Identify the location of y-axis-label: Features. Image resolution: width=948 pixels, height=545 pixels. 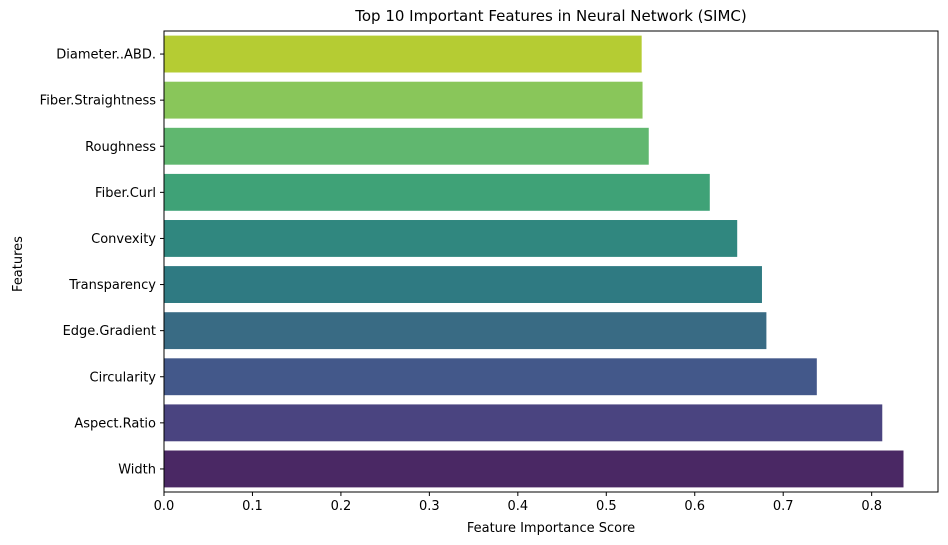
(18, 264).